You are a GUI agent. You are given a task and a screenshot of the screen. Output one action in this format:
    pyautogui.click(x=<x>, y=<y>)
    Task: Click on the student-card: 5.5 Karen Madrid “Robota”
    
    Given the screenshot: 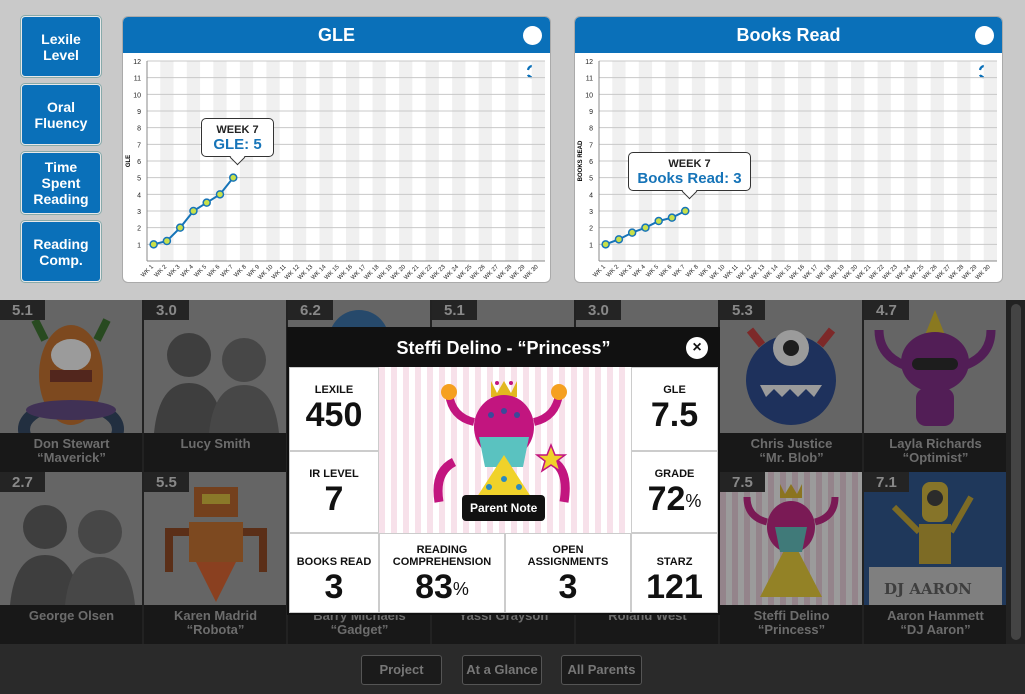 What is the action you would take?
    pyautogui.click(x=215, y=558)
    